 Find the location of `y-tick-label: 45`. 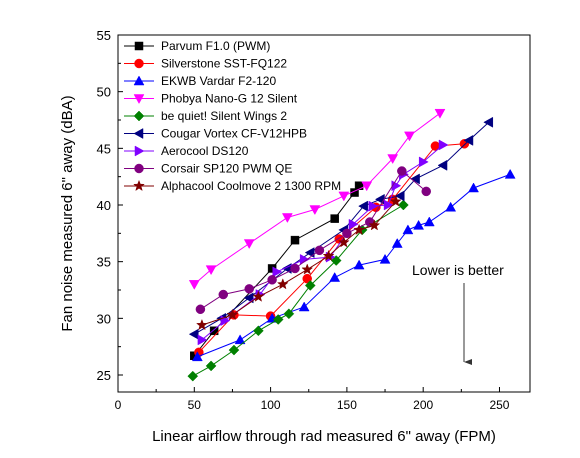

y-tick-label: 45 is located at coordinates (104, 148).